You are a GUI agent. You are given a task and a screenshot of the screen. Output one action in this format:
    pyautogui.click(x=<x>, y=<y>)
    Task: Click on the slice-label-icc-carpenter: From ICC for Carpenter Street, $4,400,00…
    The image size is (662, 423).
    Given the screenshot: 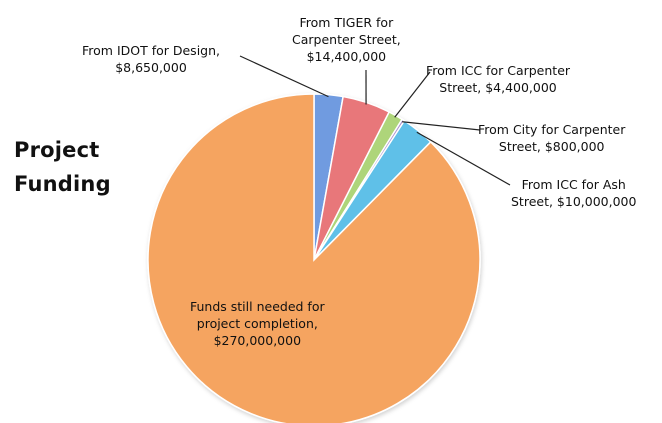 What is the action you would take?
    pyautogui.click(x=498, y=79)
    